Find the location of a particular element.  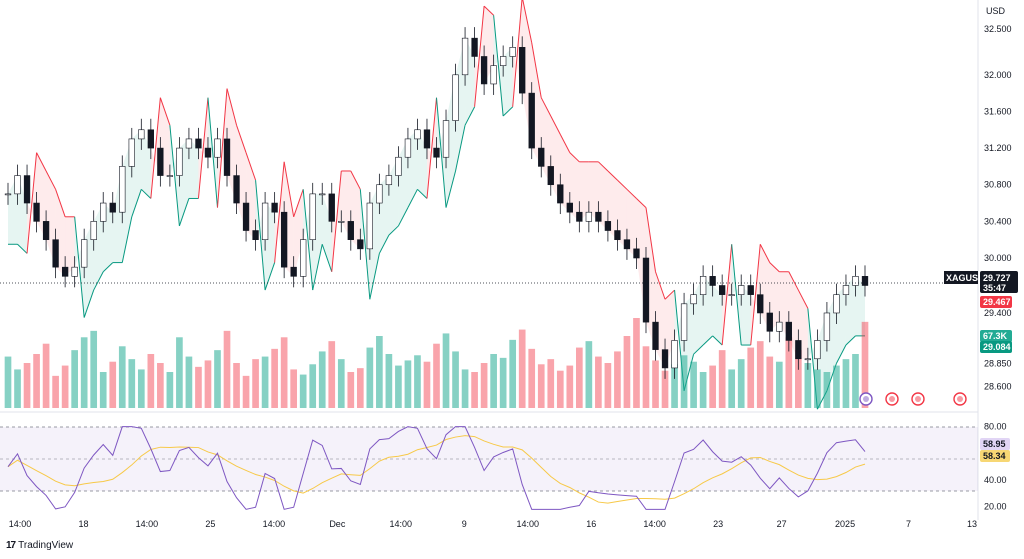

tradingview-brand: 17 TradingView is located at coordinates (39, 545).